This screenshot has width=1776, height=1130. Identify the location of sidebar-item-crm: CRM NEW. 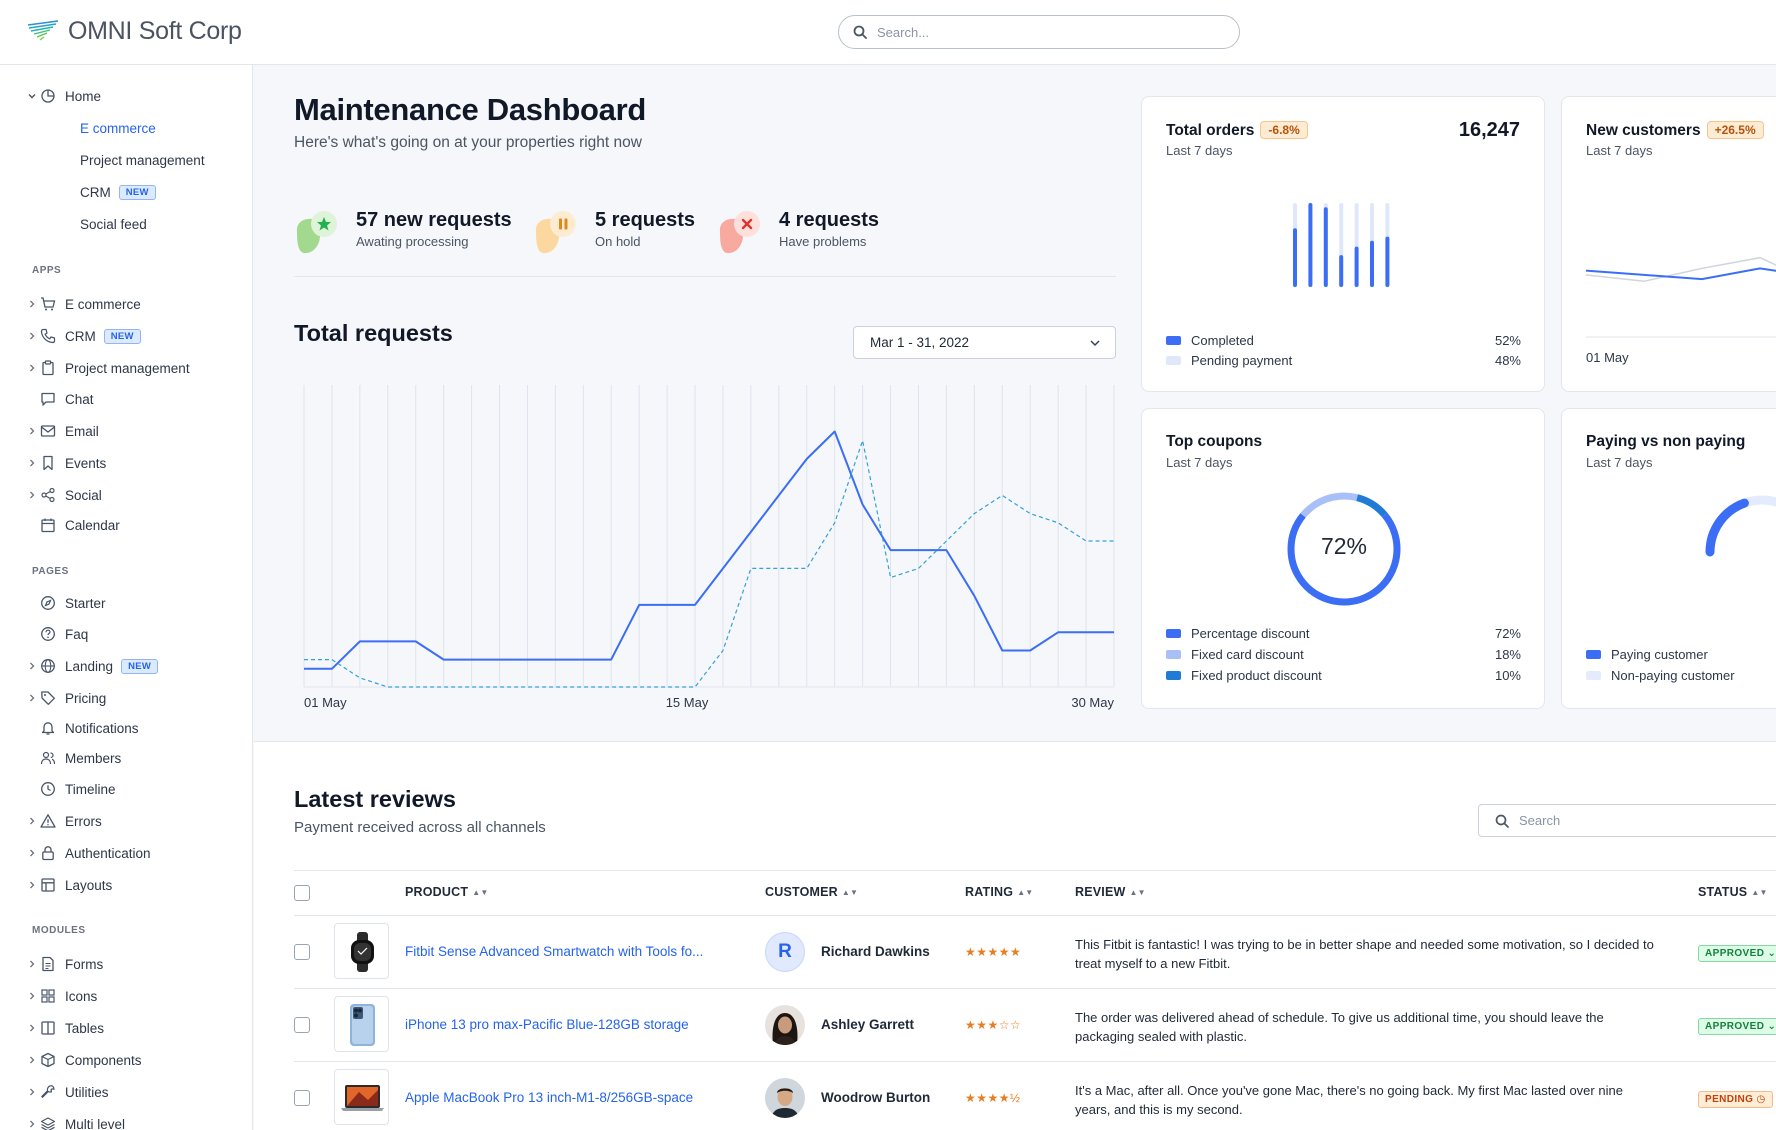
(126, 336).